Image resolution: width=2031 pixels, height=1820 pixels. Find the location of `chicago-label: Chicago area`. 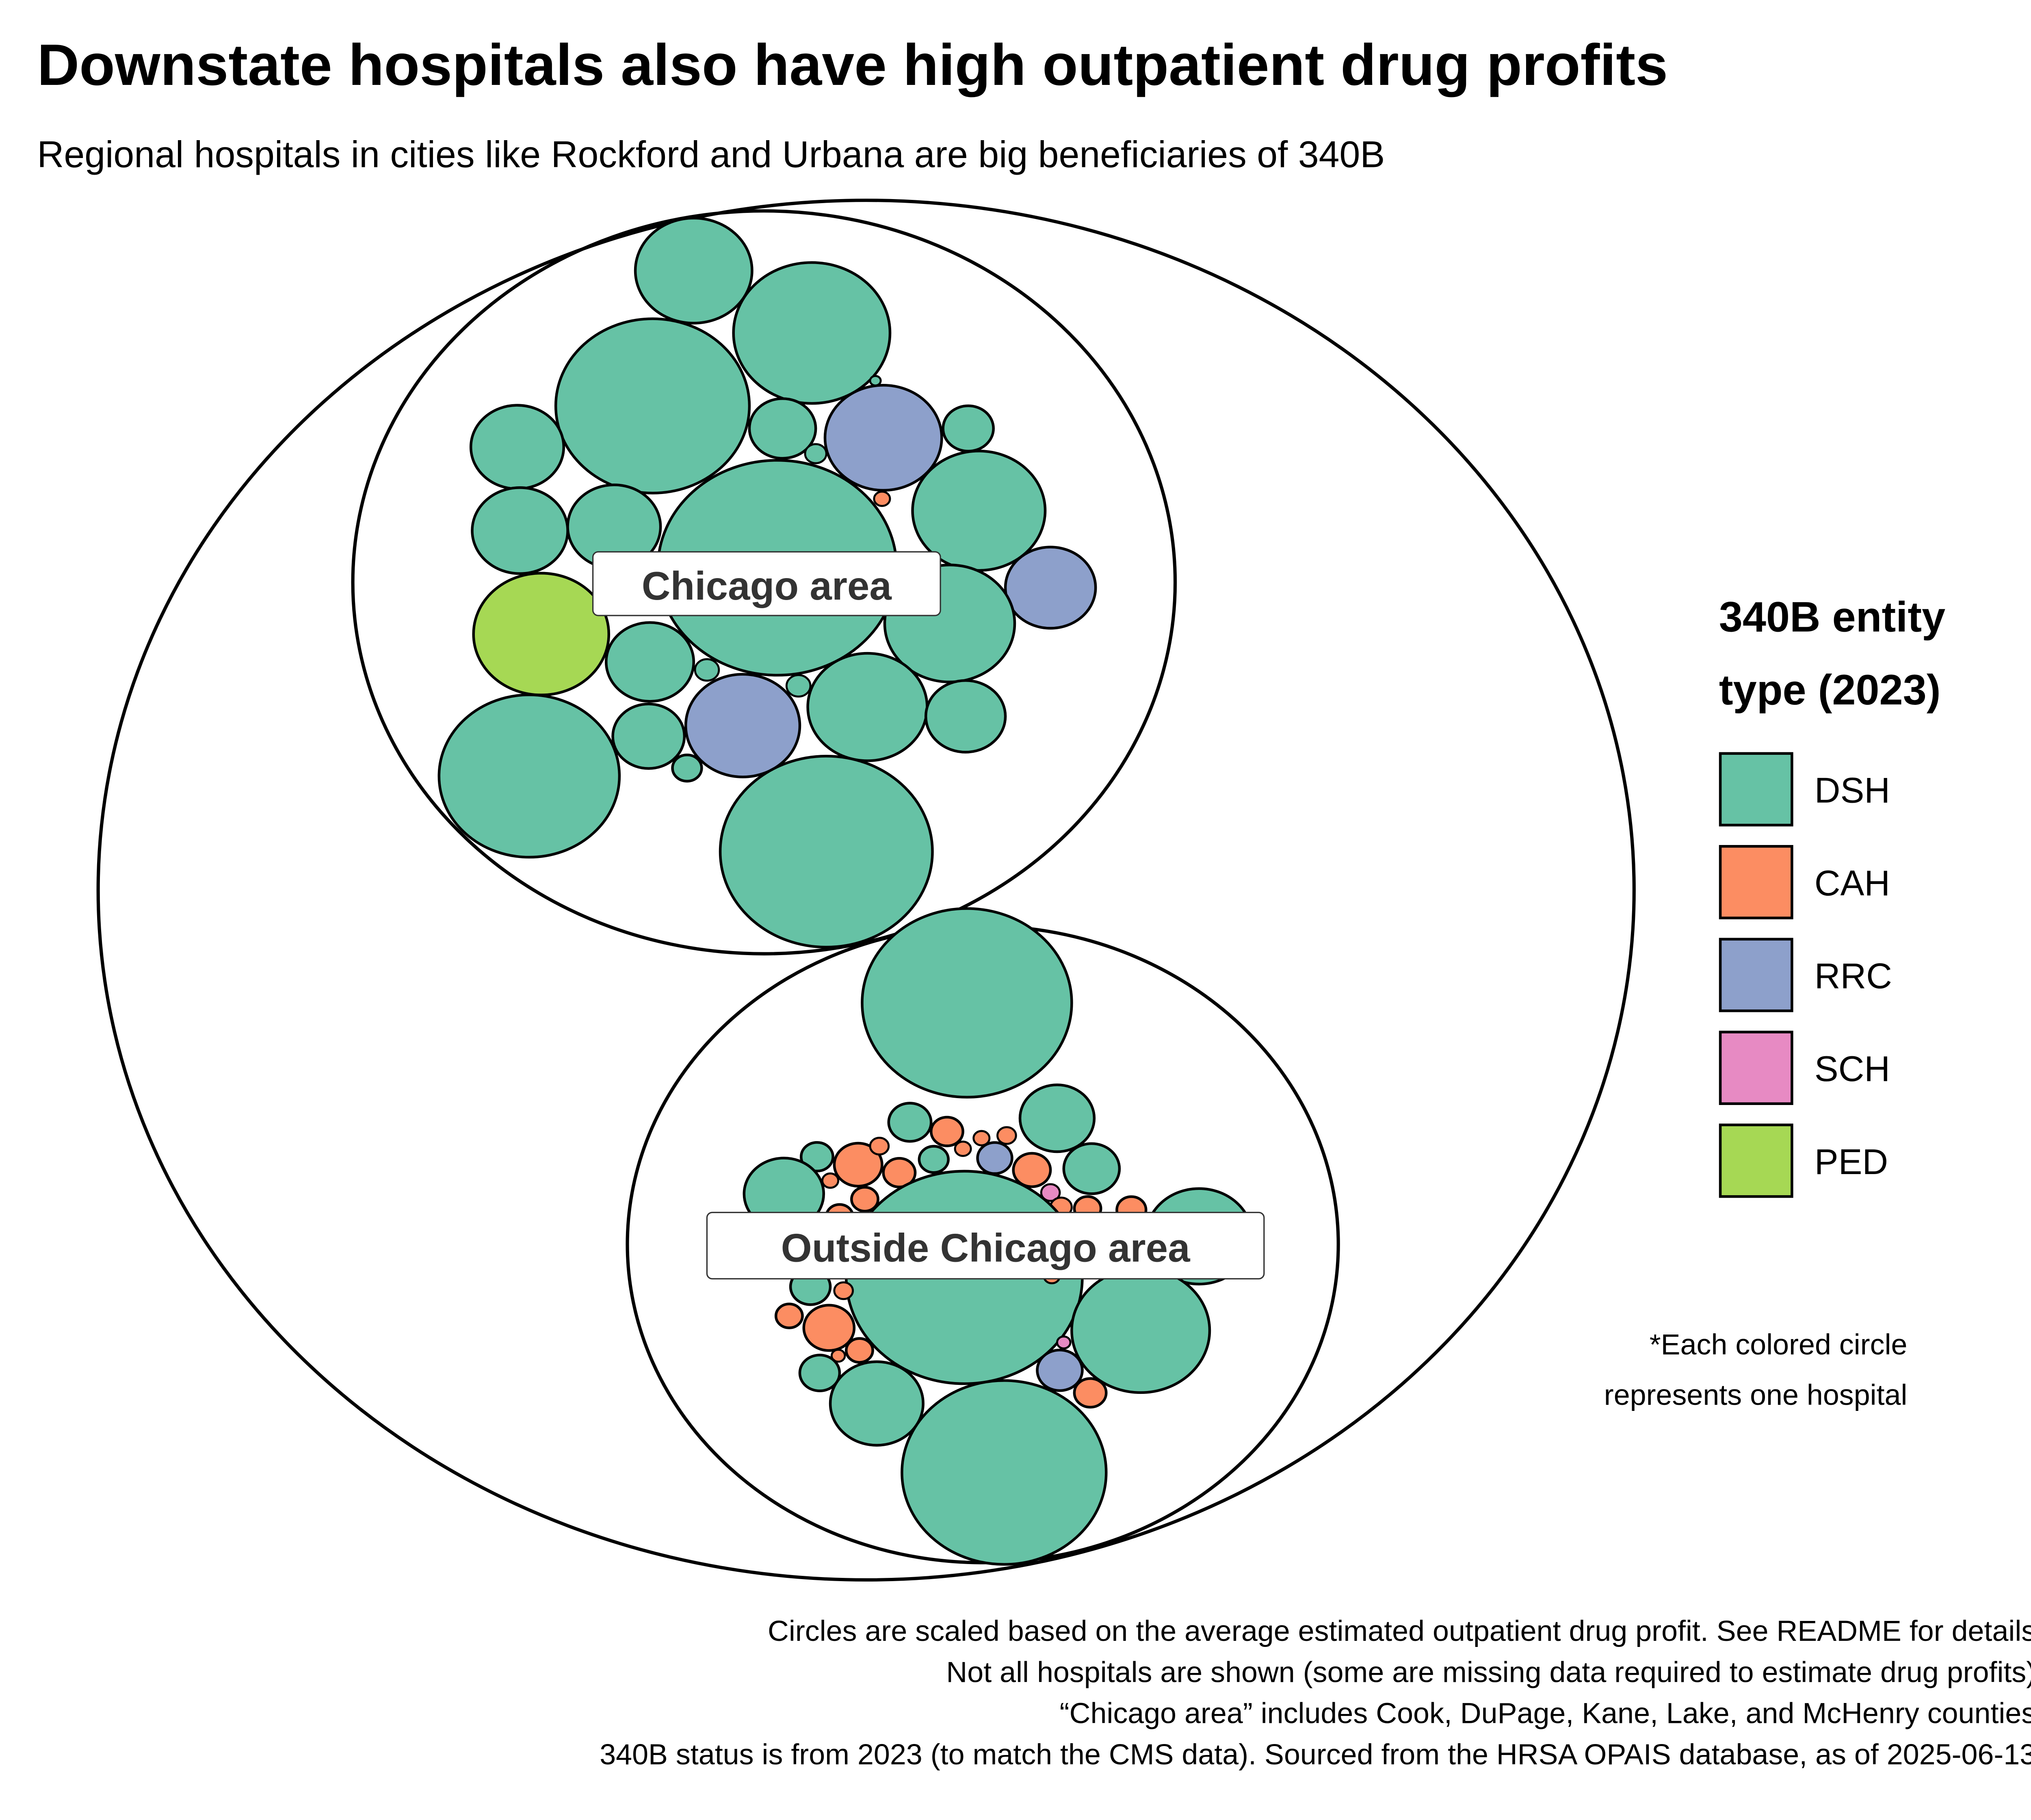

chicago-label: Chicago area is located at coordinates (766, 583).